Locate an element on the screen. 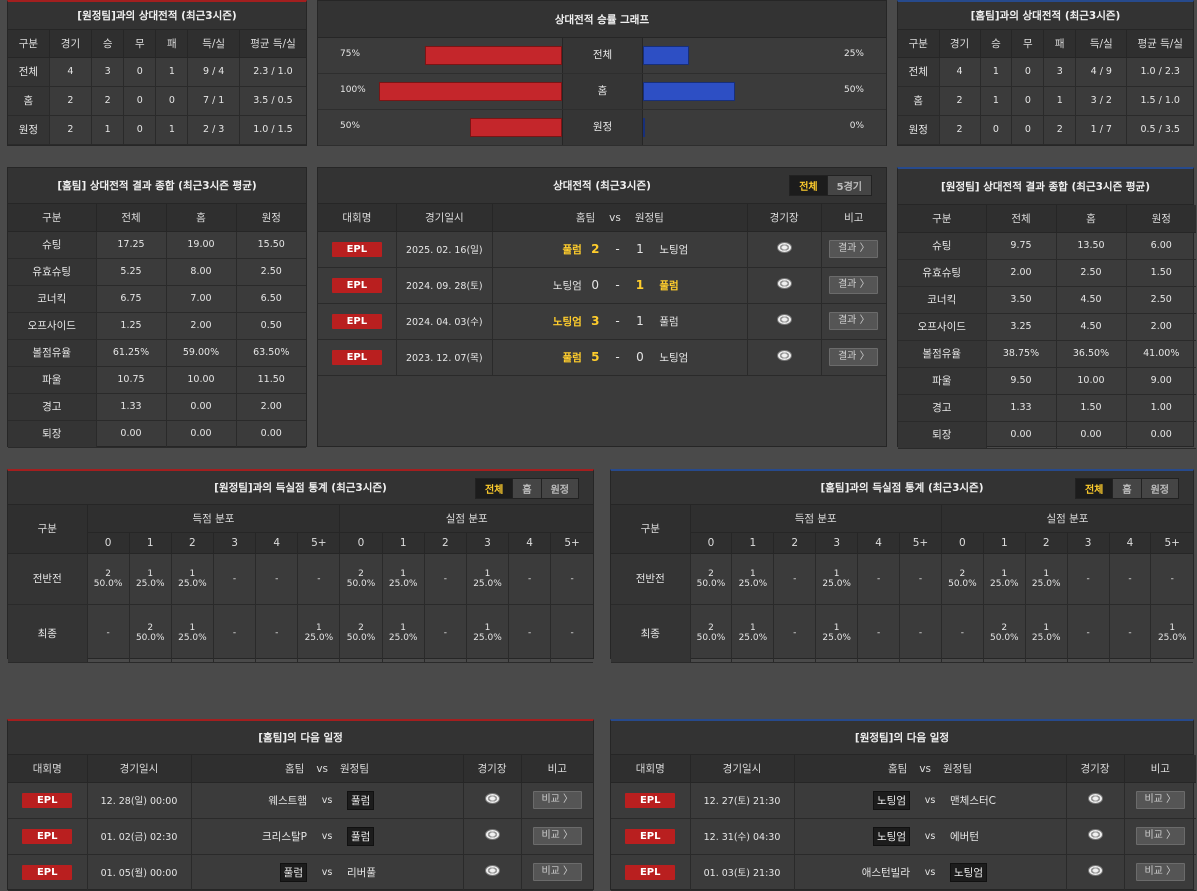  column-header: 전체 is located at coordinates (1021, 219).